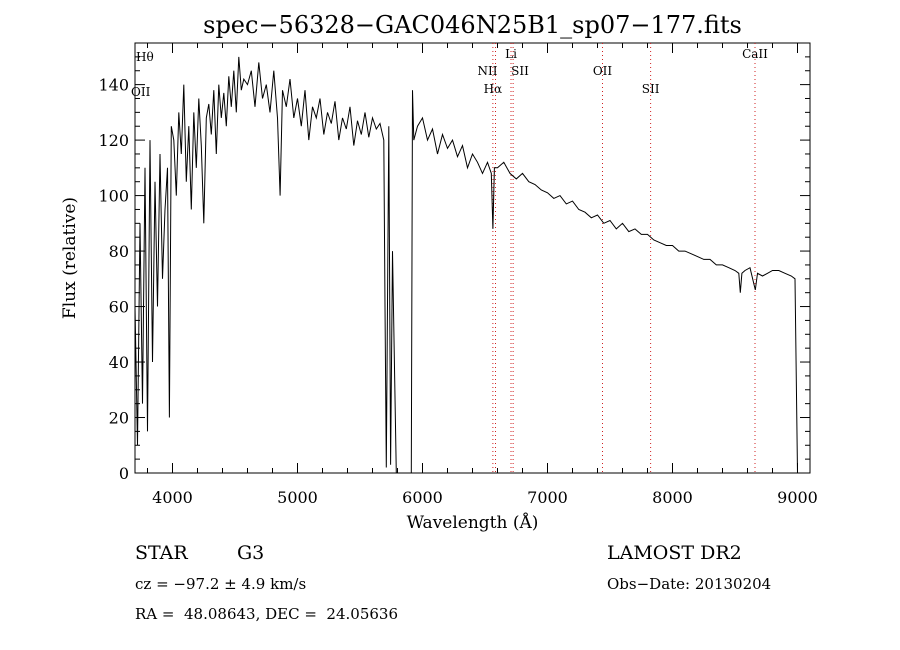 Image resolution: width=900 pixels, height=650 pixels. I want to click on object-type: STAR, so click(161, 553).